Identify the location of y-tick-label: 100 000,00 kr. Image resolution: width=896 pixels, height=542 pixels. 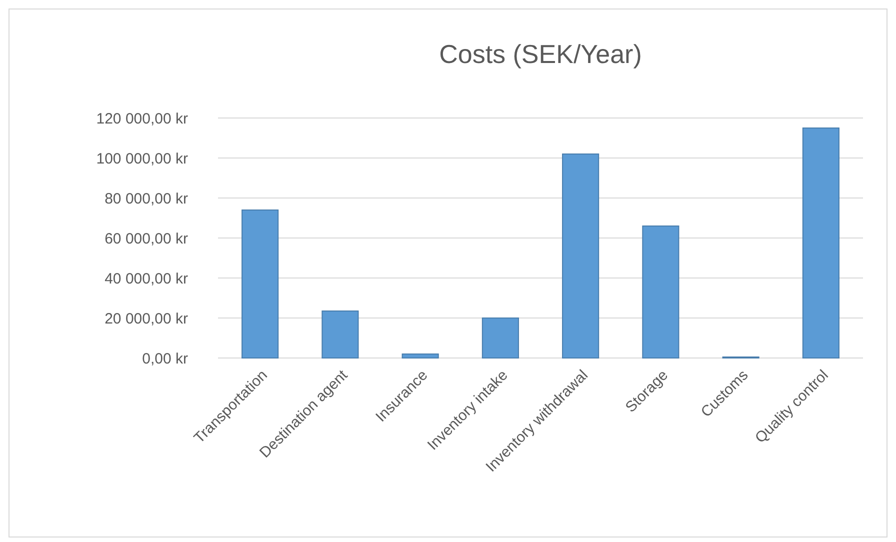
(142, 159).